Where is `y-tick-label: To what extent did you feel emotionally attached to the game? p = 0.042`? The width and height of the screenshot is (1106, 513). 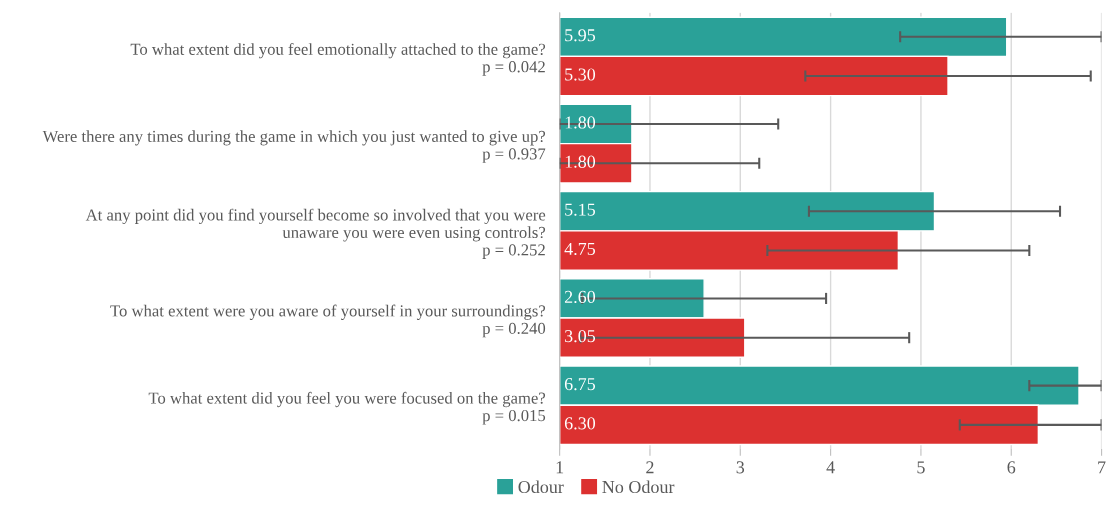
y-tick-label: To what extent did you feel emotionally attached to the game? p = 0.042 is located at coordinates (338, 59).